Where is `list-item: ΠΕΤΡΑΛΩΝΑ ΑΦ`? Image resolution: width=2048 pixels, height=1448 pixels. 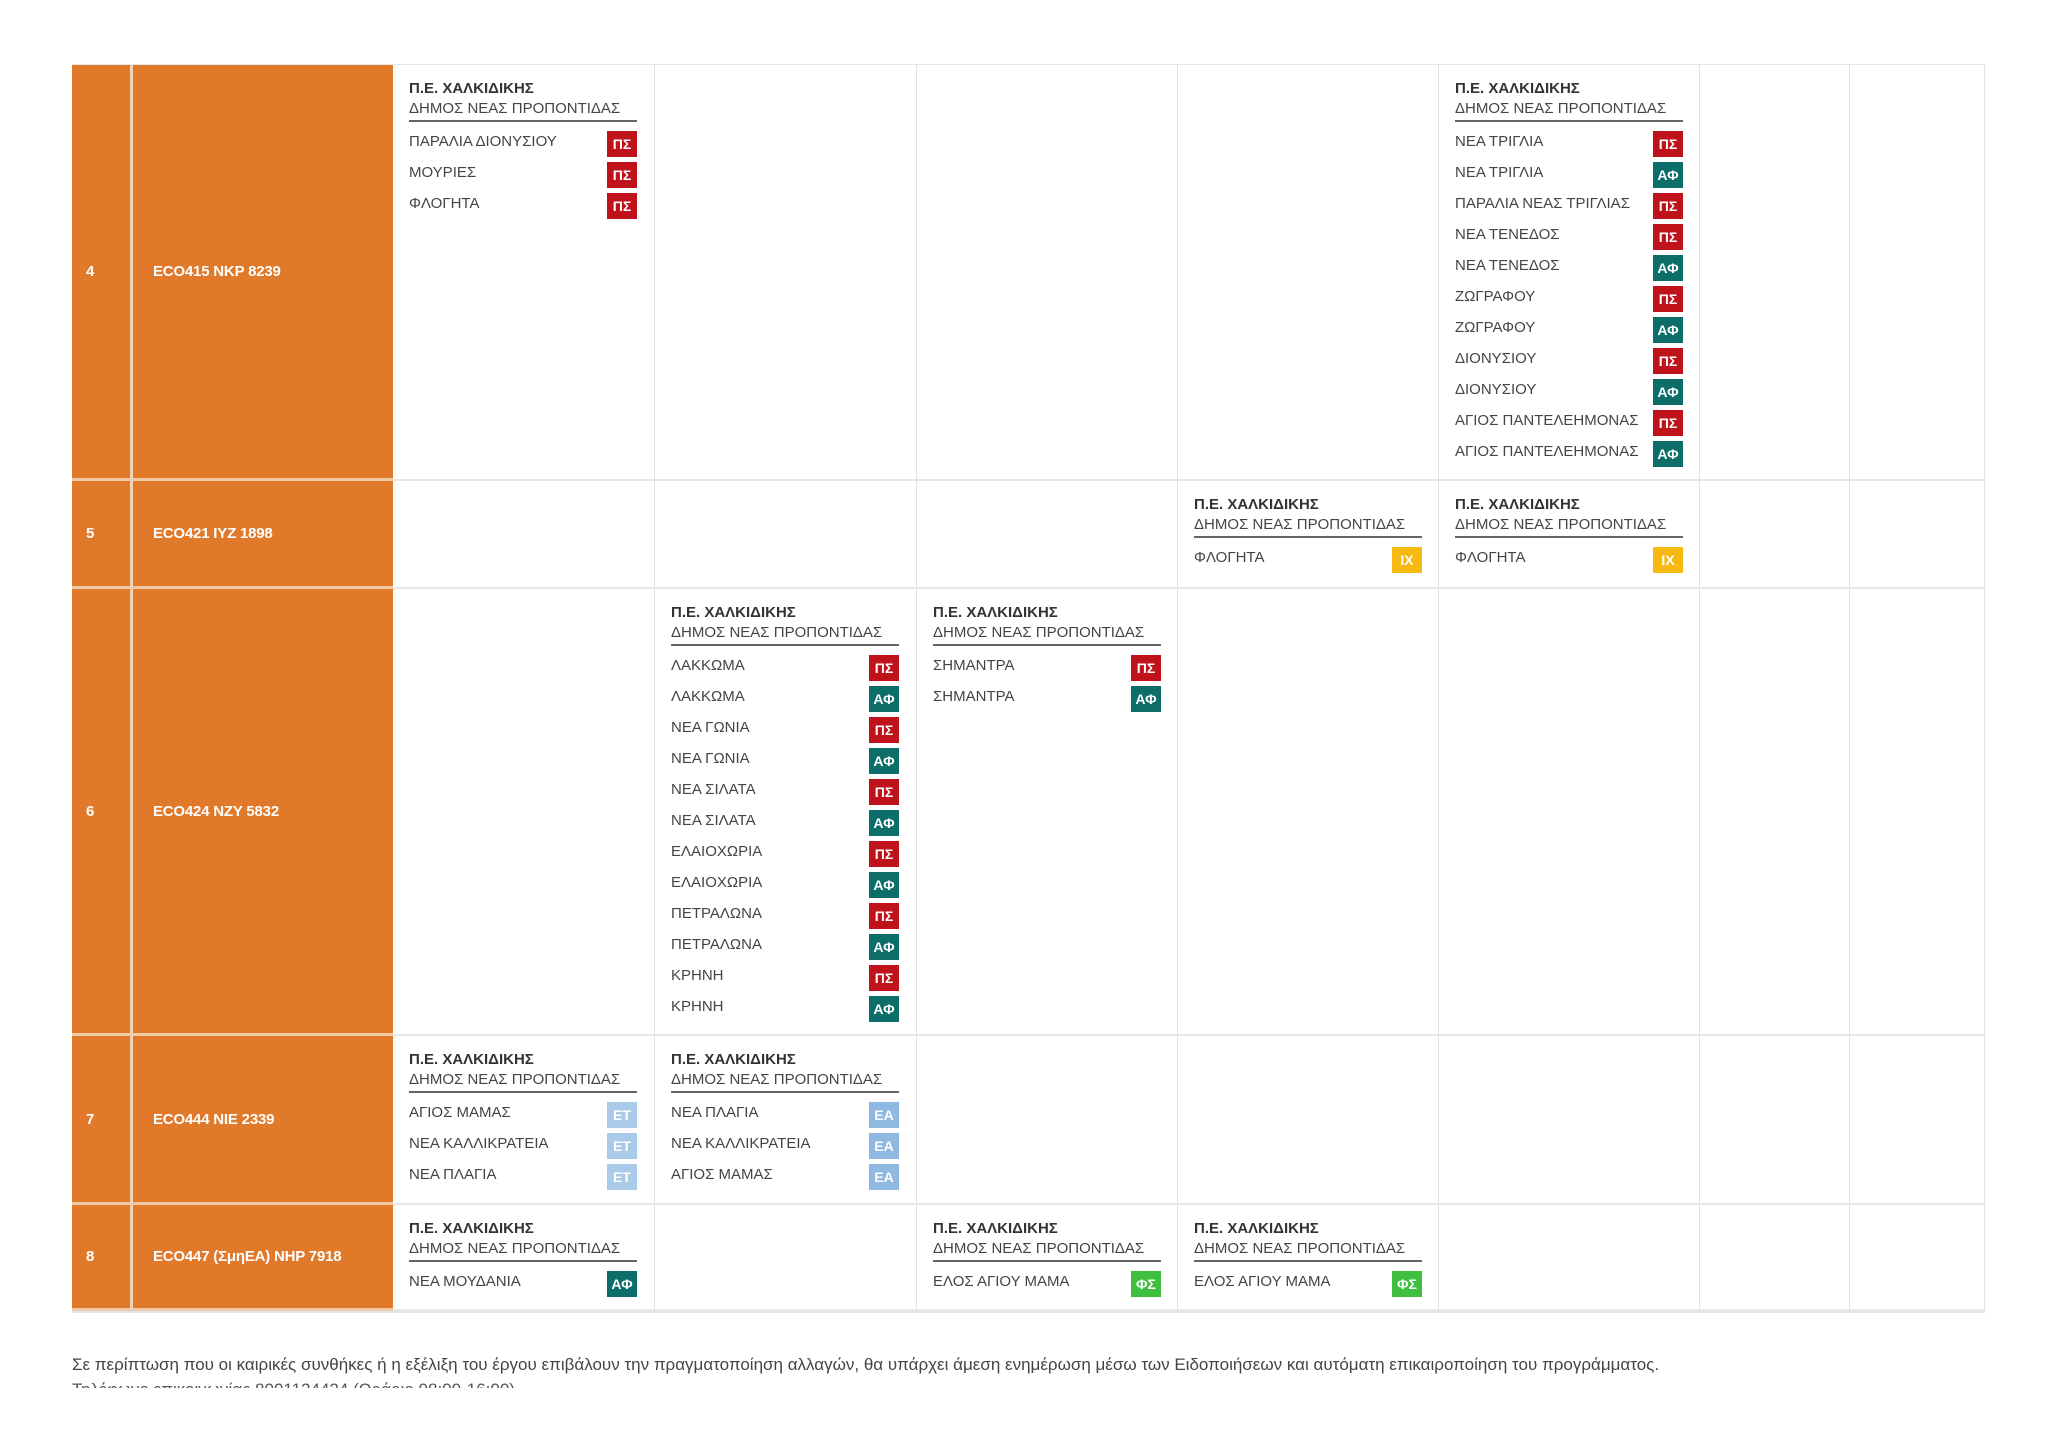 list-item: ΠΕΤΡΑΛΩΝΑ ΑΦ is located at coordinates (785, 944).